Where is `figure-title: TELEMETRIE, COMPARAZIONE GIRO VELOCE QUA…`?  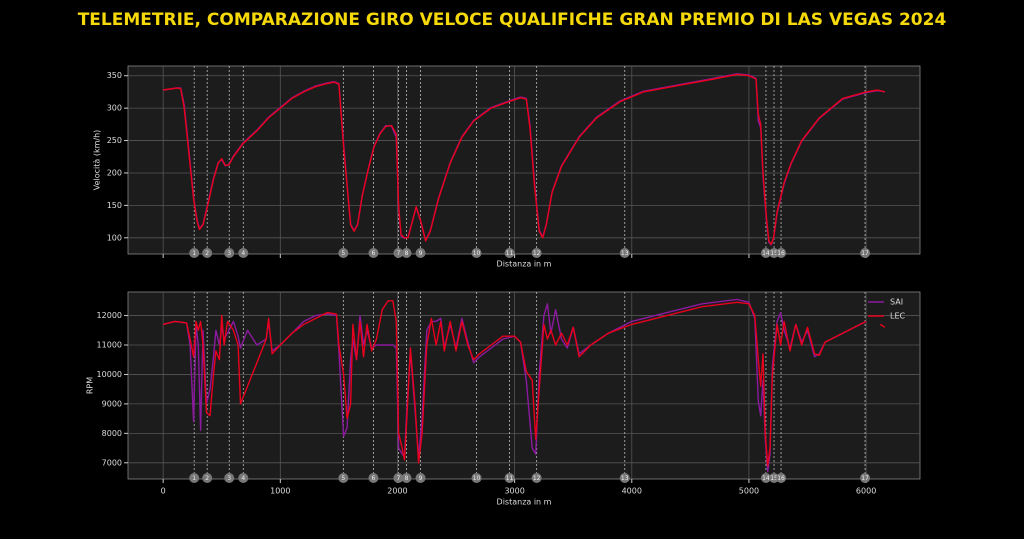 figure-title: TELEMETRIE, COMPARAZIONE GIRO VELOCE QUA… is located at coordinates (512, 20).